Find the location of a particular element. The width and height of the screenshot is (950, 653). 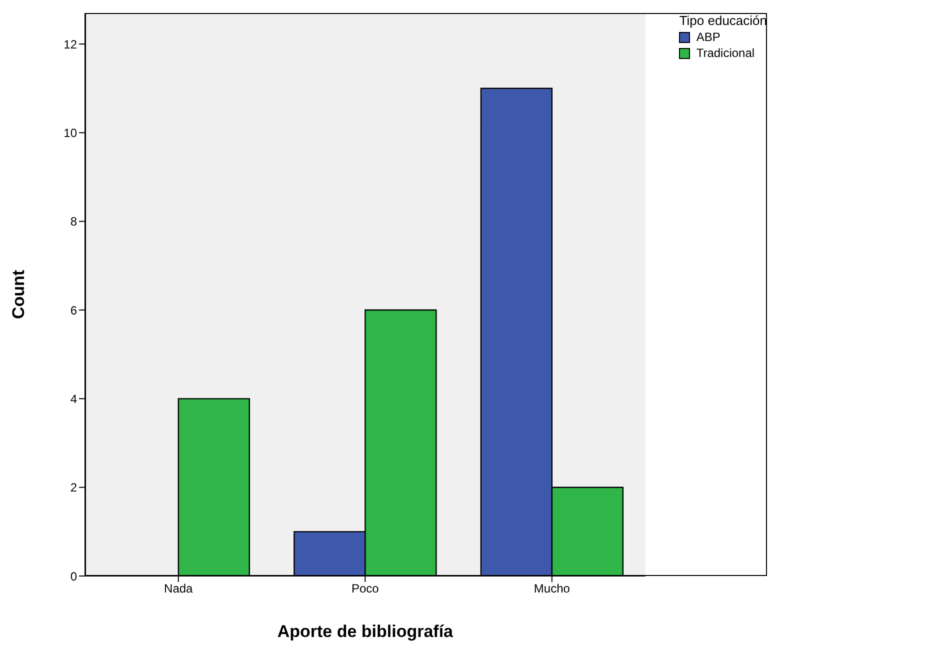

legend-title: Tipo educación is located at coordinates (723, 20).